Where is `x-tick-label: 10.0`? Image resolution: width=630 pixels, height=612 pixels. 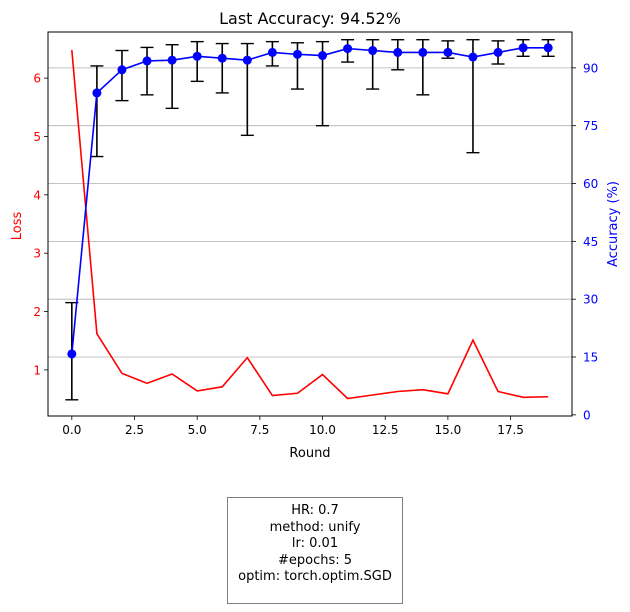 x-tick-label: 10.0 is located at coordinates (322, 430).